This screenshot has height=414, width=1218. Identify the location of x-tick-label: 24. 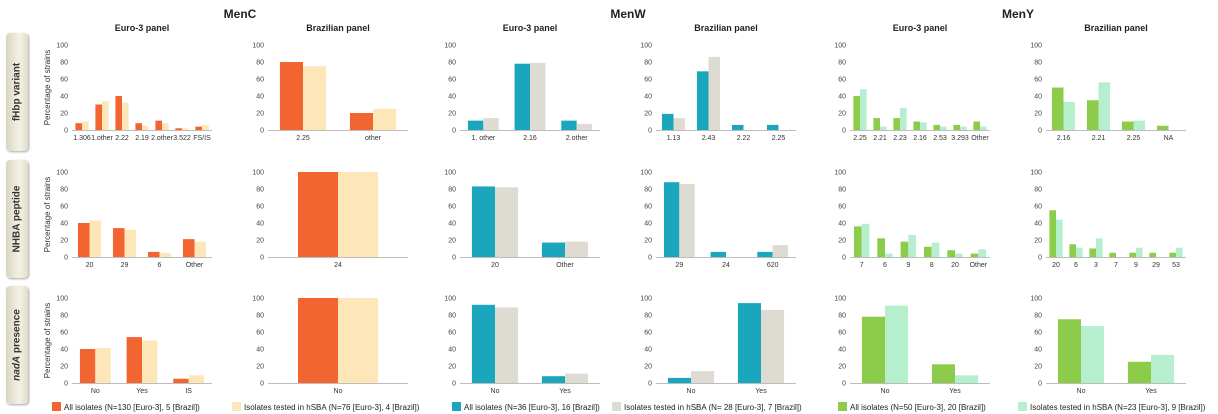
(726, 265).